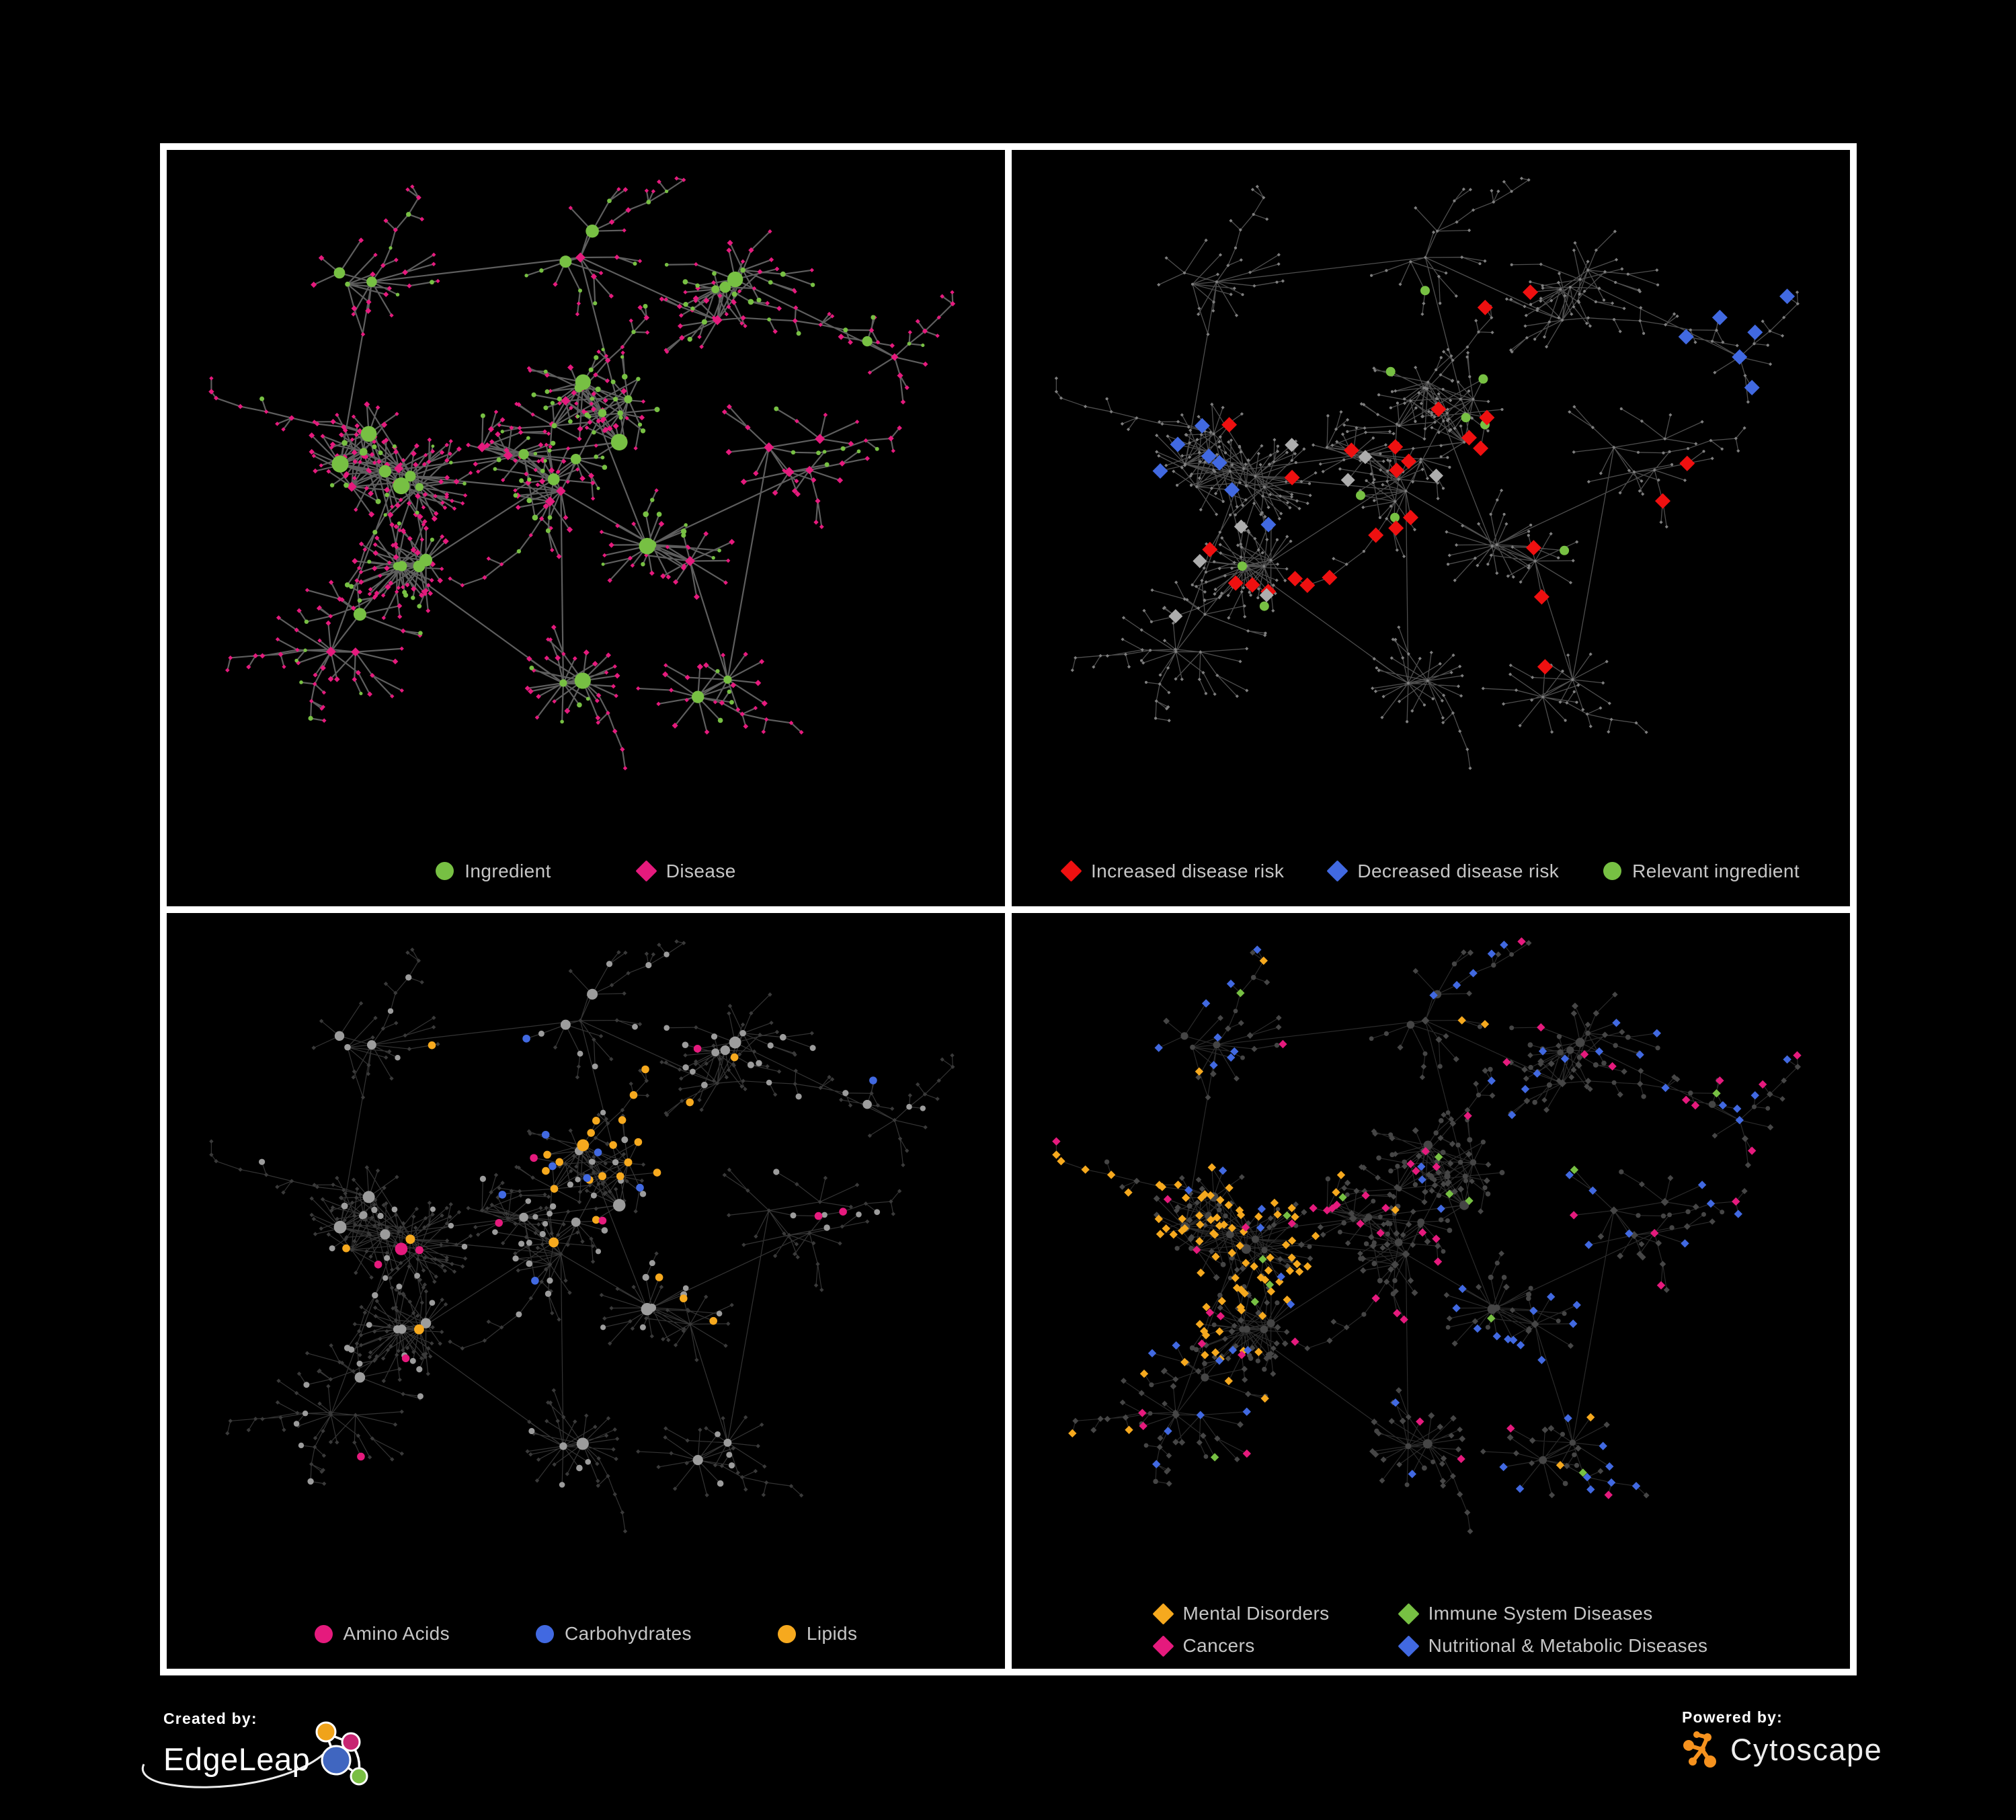 This screenshot has height=1820, width=2016. What do you see at coordinates (1699, 1749) in the screenshot?
I see `cytoscape-logo` at bounding box center [1699, 1749].